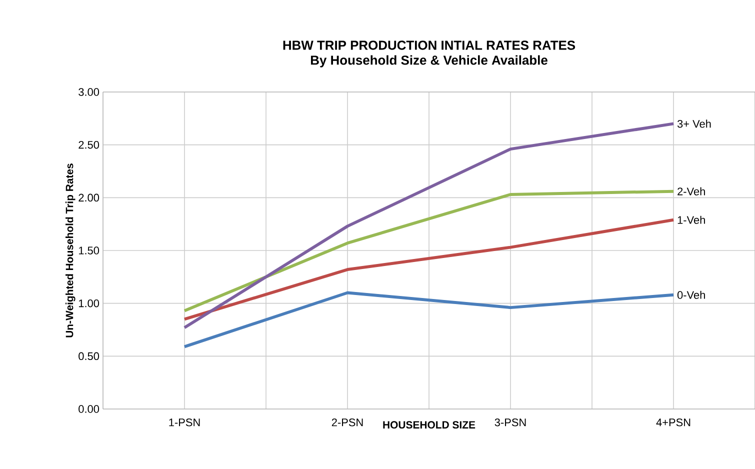  Describe the element at coordinates (429, 45) in the screenshot. I see `chart-title: HBW TRIP PRODUCTION INTIAL RATES RATES` at that location.